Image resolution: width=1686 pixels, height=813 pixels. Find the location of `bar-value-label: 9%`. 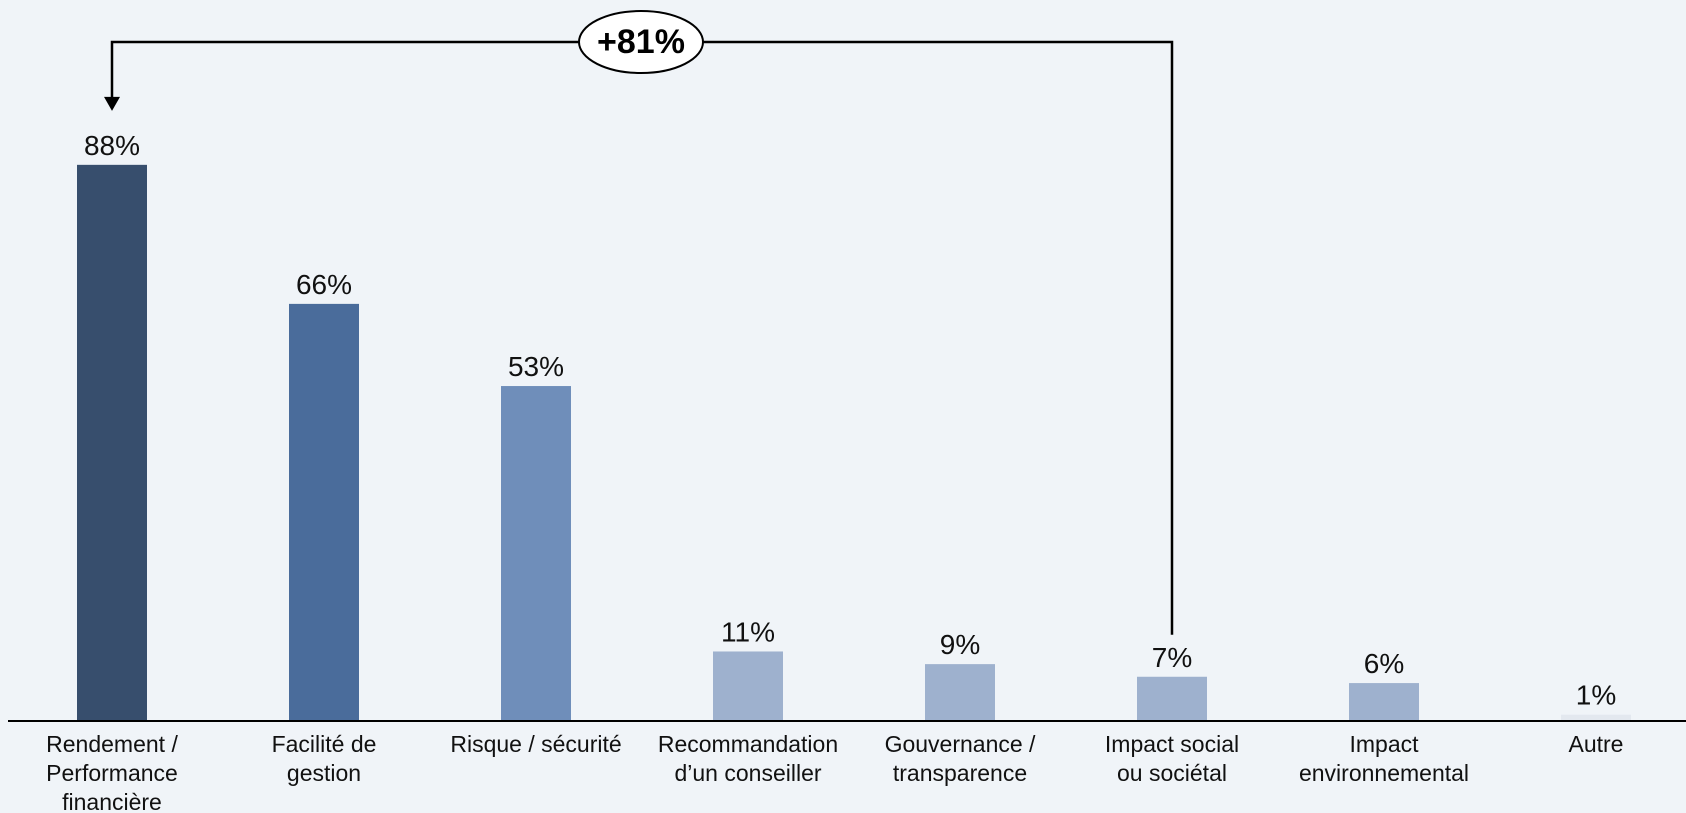

bar-value-label: 9% is located at coordinates (960, 644).